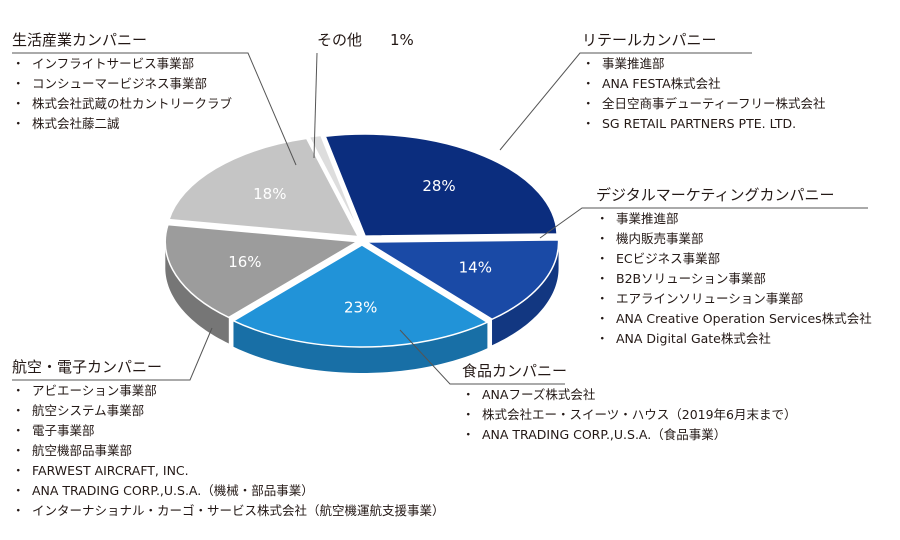 The height and width of the screenshot is (540, 900). I want to click on list-item: ANAフーズ株式会社, so click(629, 395).